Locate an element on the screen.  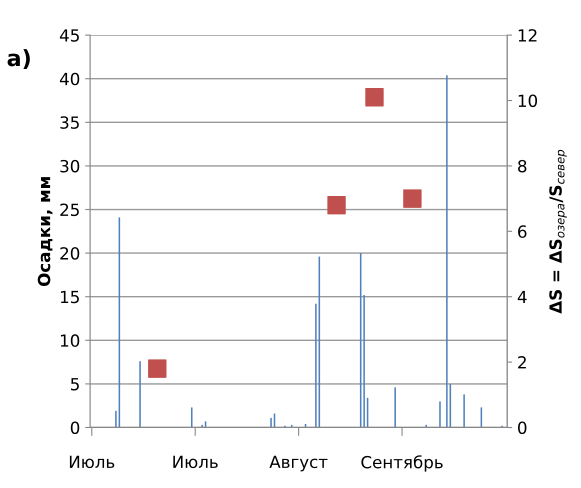
y2-axis-title: ΔS = ΔS$_{озера}$/S$_{север}$ is located at coordinates (558, 232).